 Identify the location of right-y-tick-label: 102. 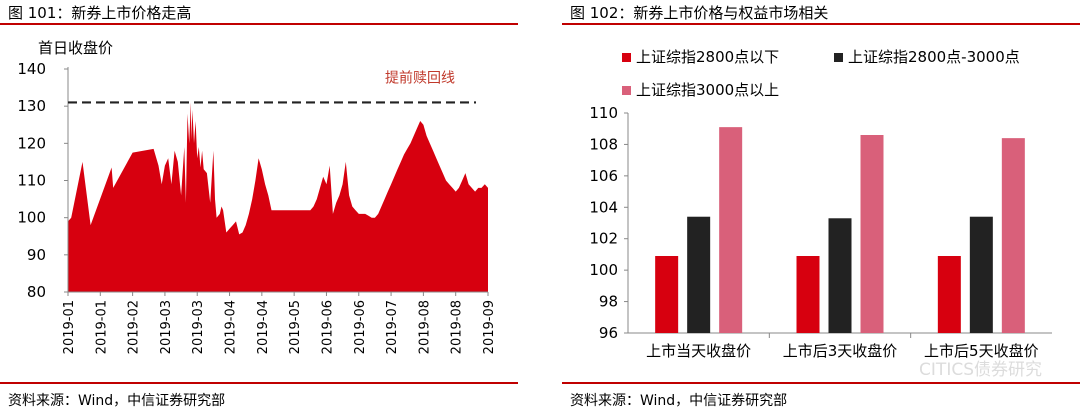
(603, 239).